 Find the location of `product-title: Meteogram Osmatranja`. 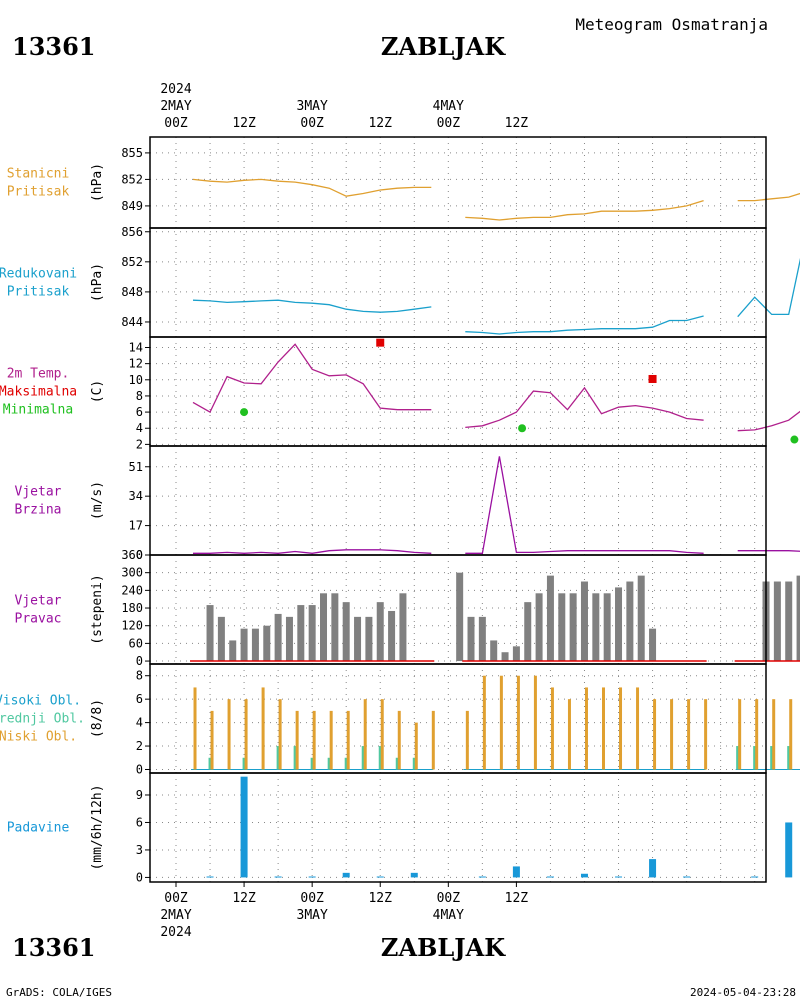

product-title: Meteogram Osmatranja is located at coordinates (671, 24).